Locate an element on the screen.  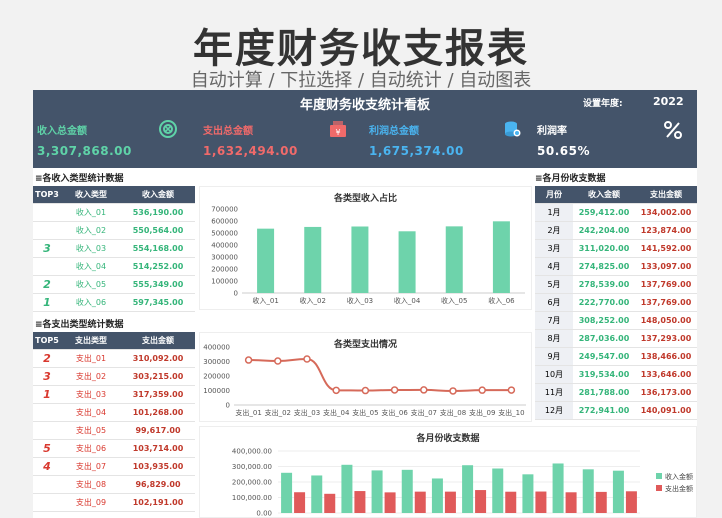
month-expense: 134,002.00 is located at coordinates (666, 212).